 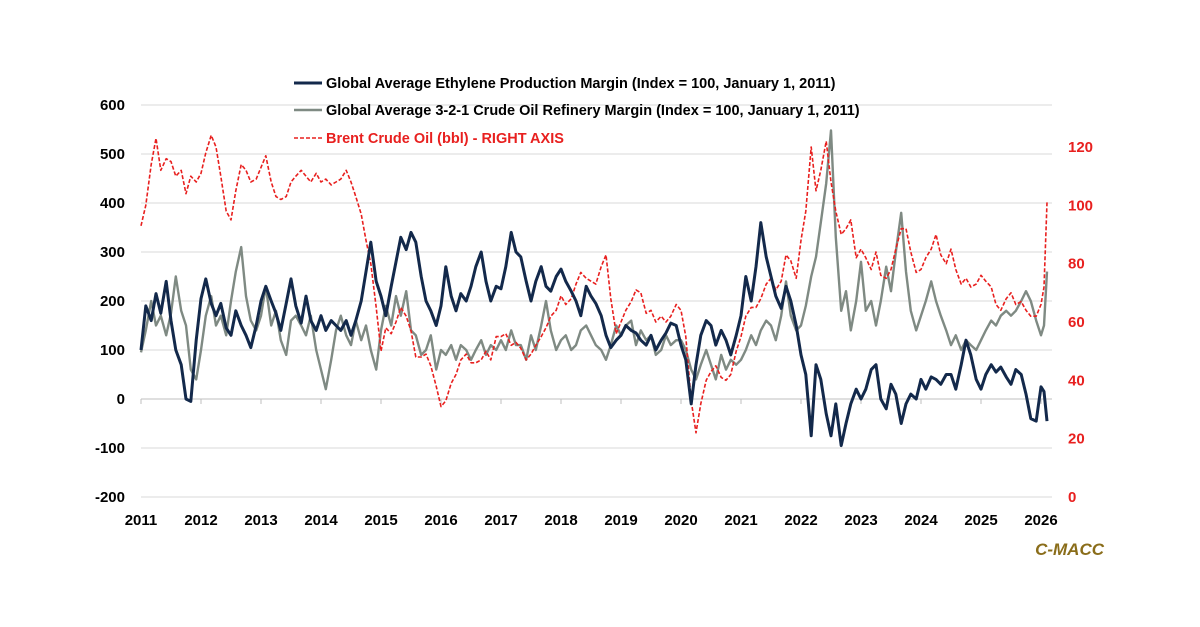 What do you see at coordinates (1080, 147) in the screenshot?
I see `right-tick-label: 120` at bounding box center [1080, 147].